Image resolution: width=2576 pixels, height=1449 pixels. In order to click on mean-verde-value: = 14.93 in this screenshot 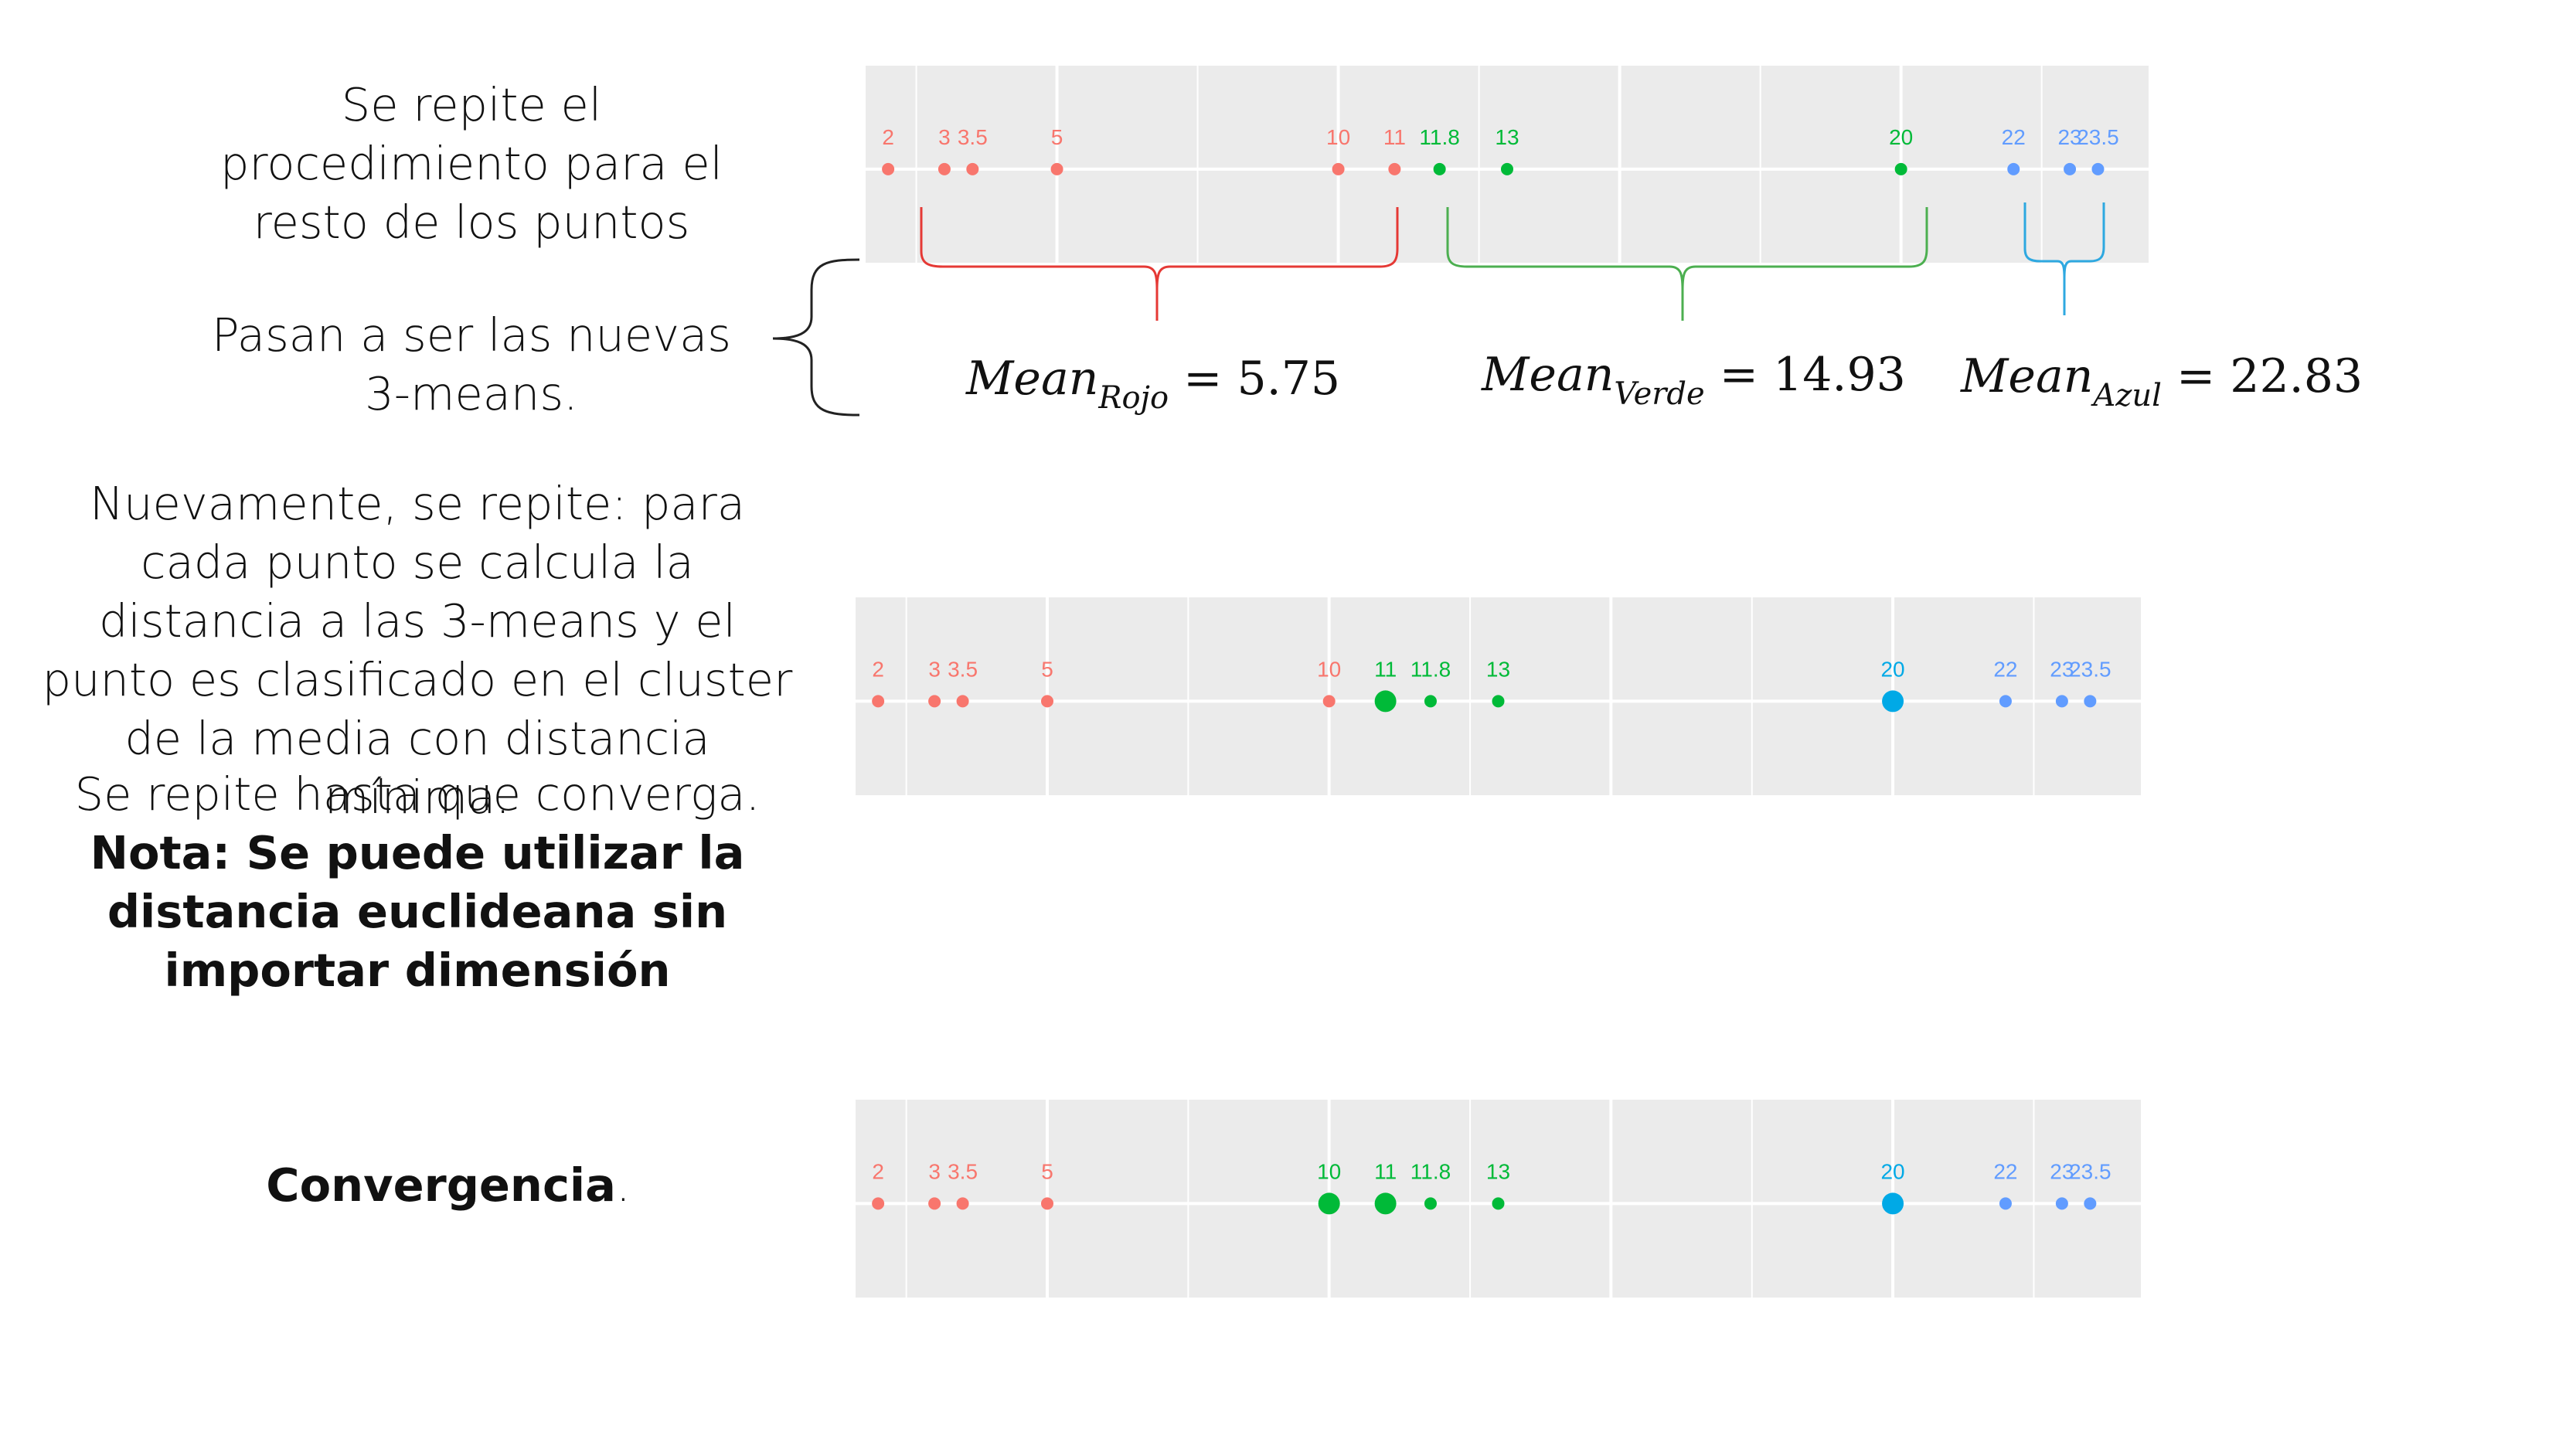, I will do `click(1812, 375)`.